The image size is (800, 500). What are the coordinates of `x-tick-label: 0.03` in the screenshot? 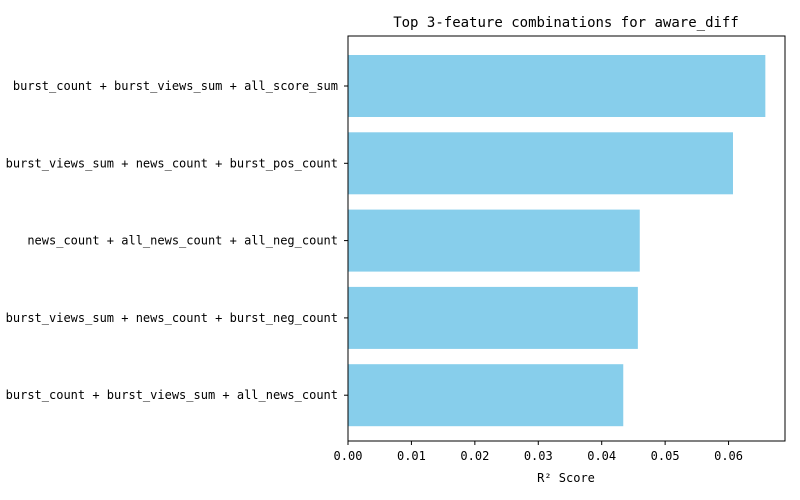 It's located at (538, 456).